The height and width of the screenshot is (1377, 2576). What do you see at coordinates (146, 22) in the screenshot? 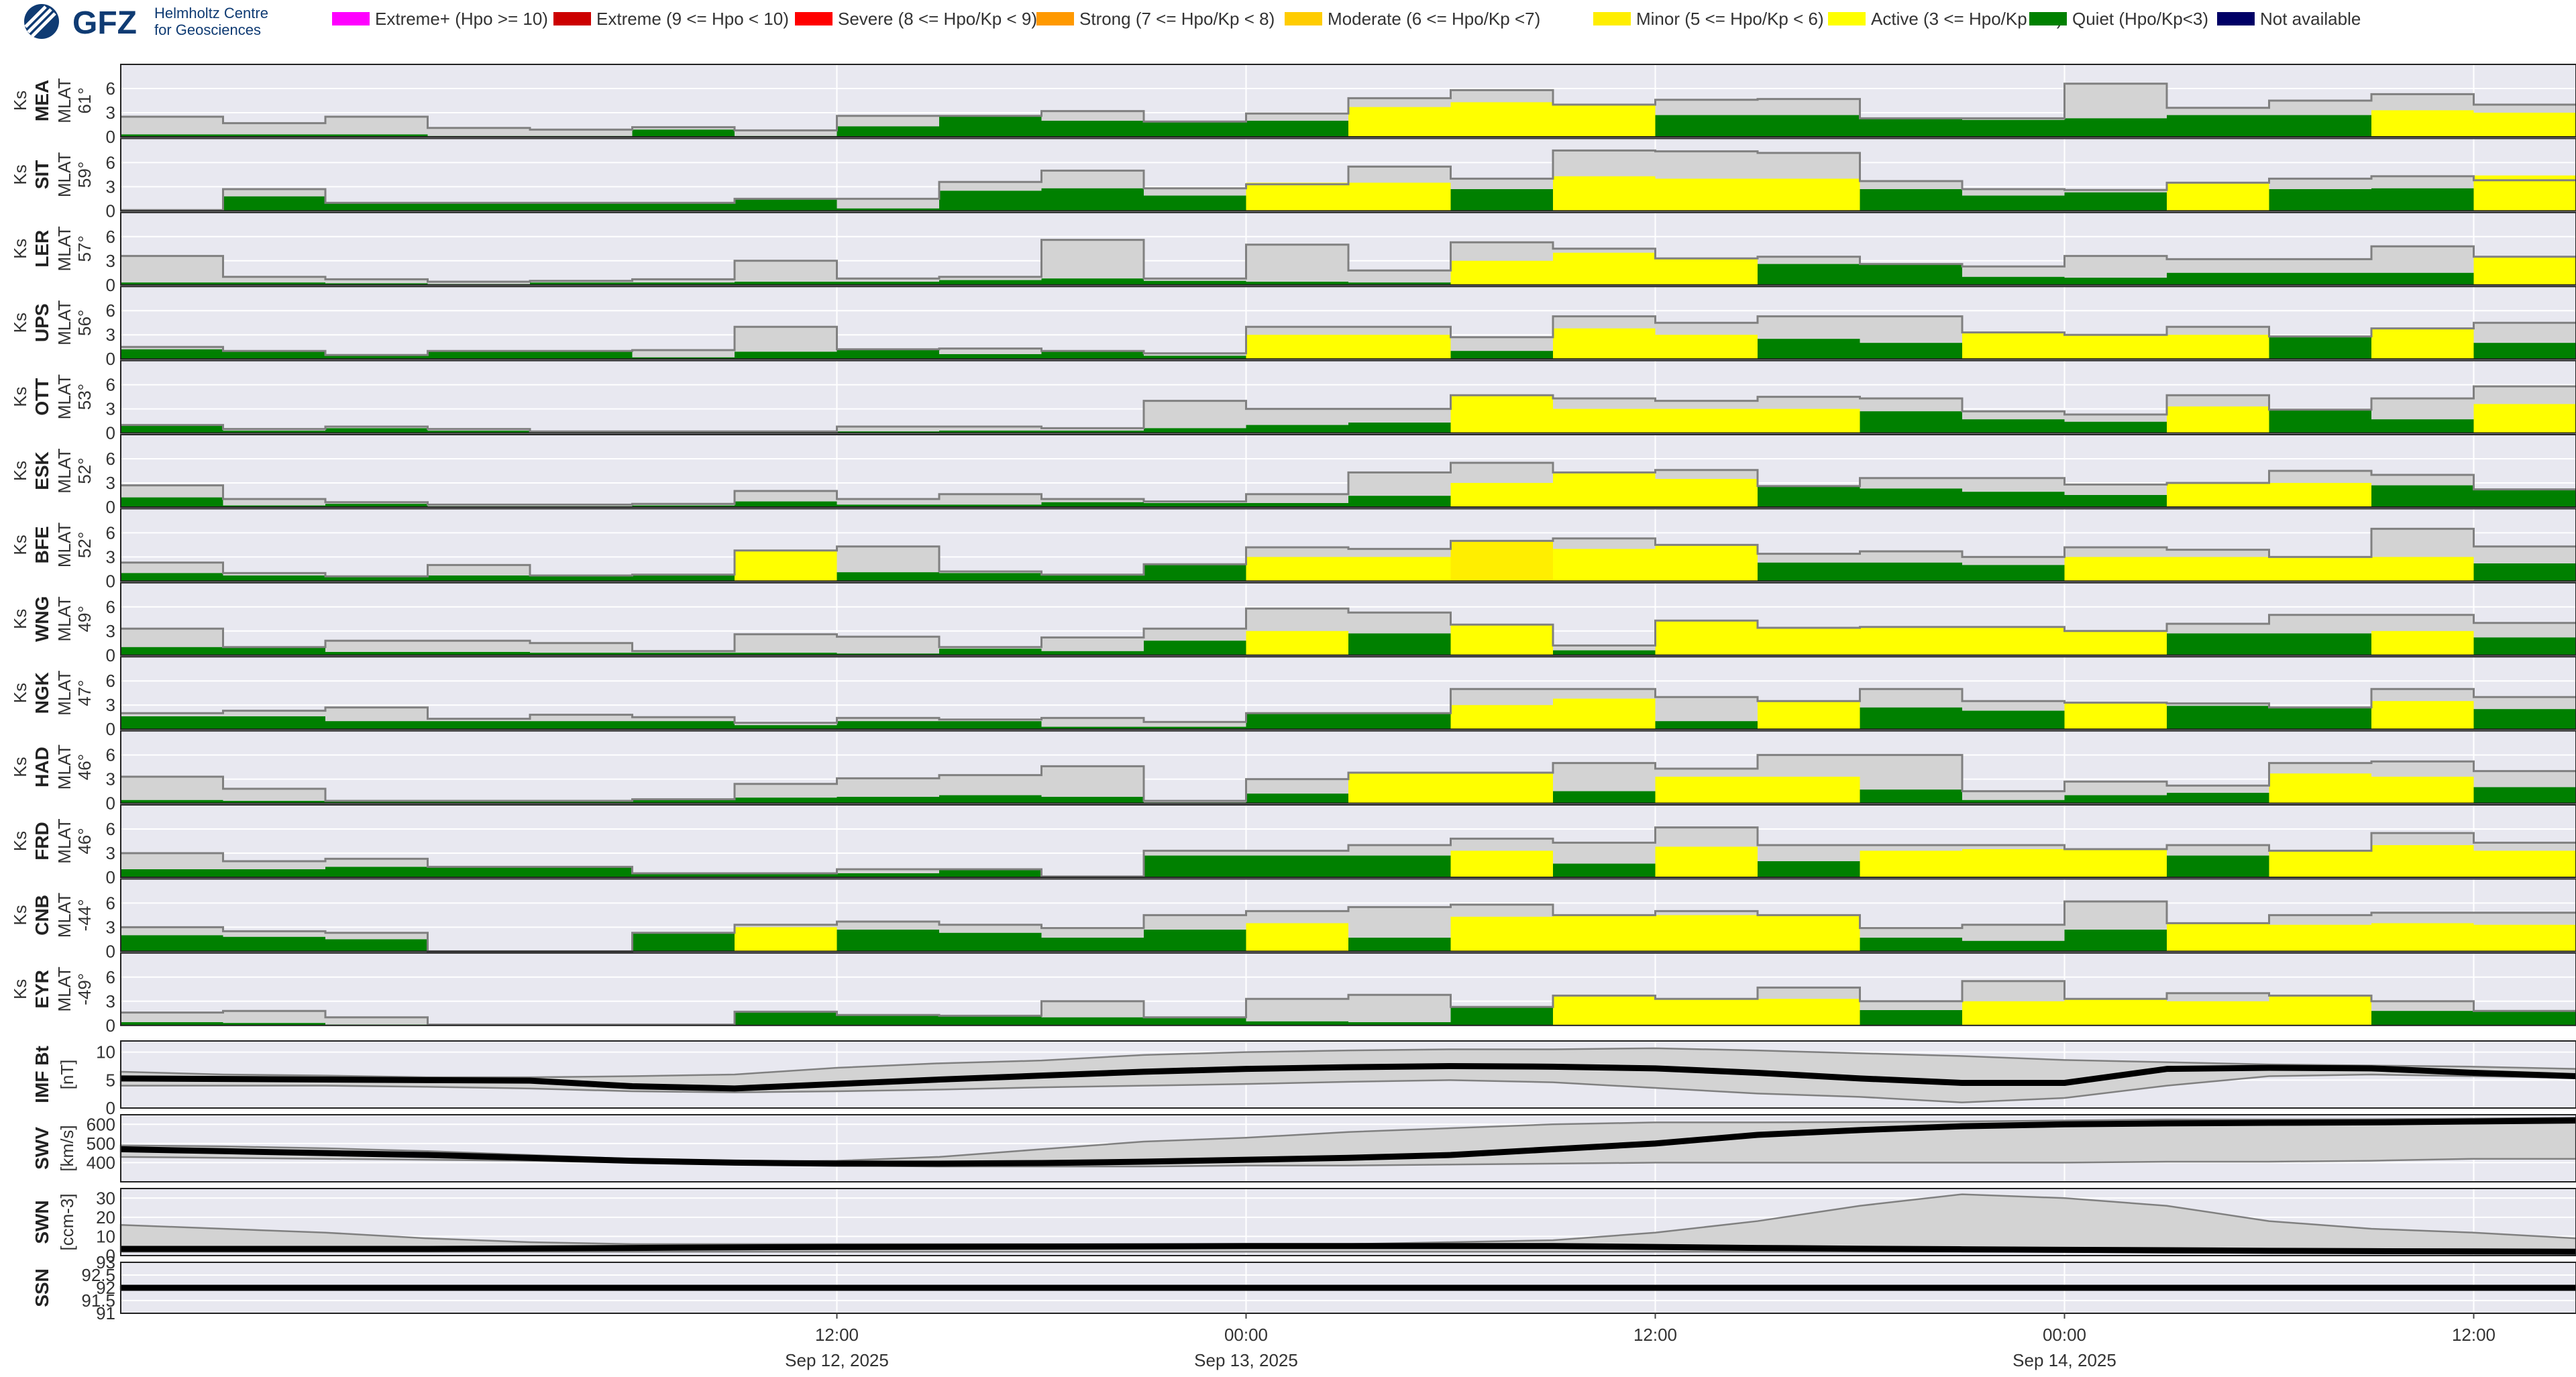
I see `header: GFZ Helmholtz Centre for Geosciences` at bounding box center [146, 22].